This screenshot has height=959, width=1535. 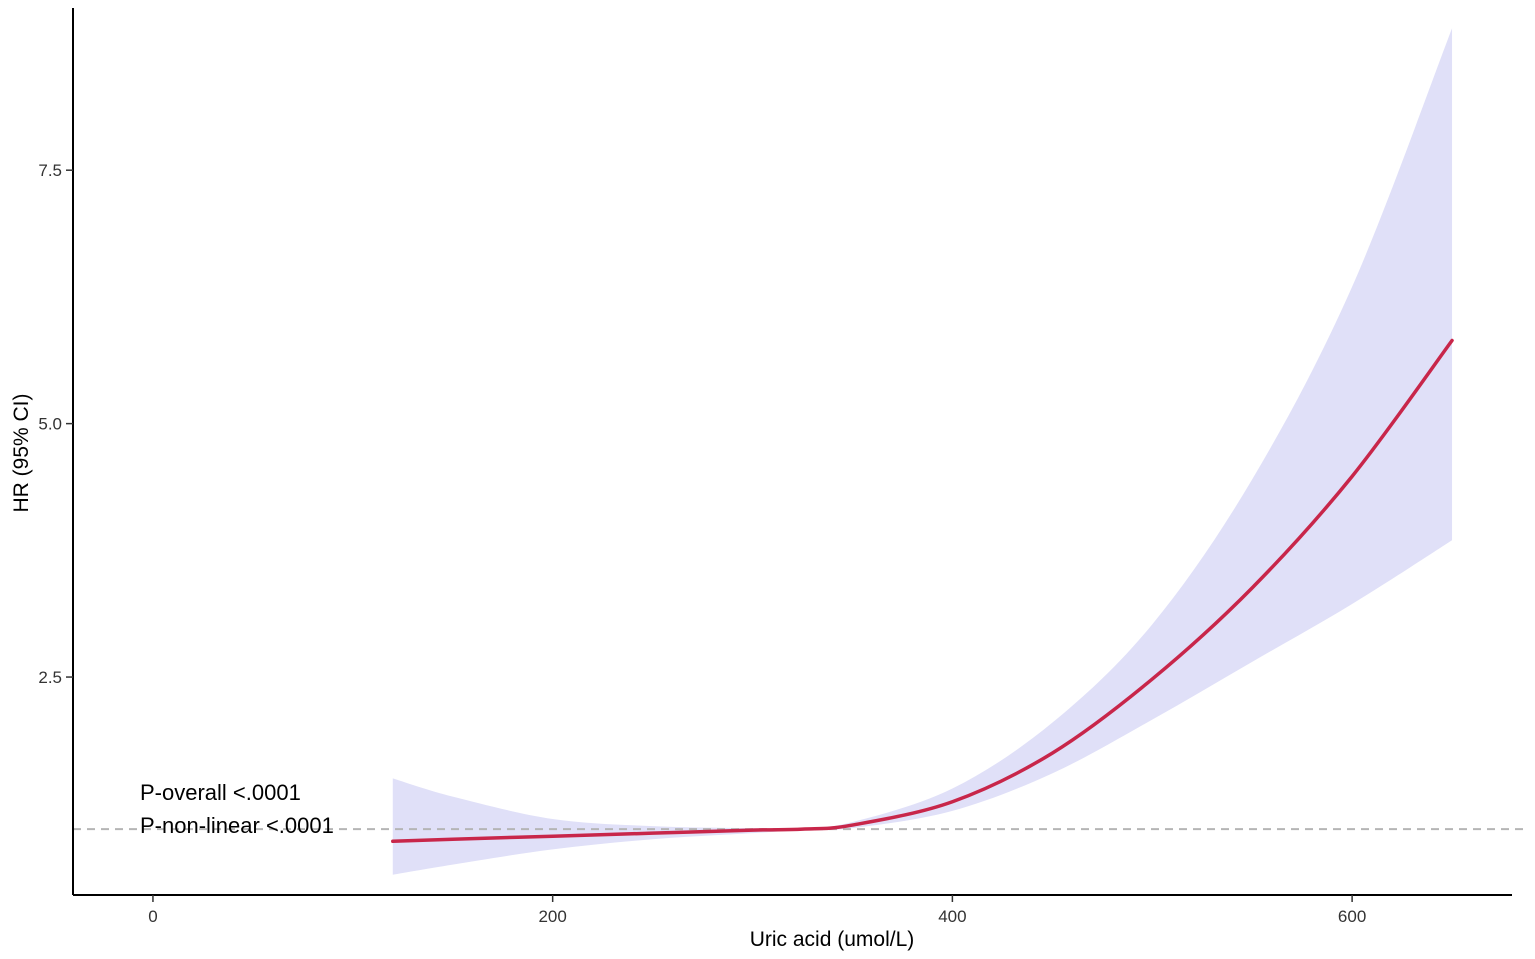 What do you see at coordinates (152, 916) in the screenshot?
I see `x-tick-label-0: 0` at bounding box center [152, 916].